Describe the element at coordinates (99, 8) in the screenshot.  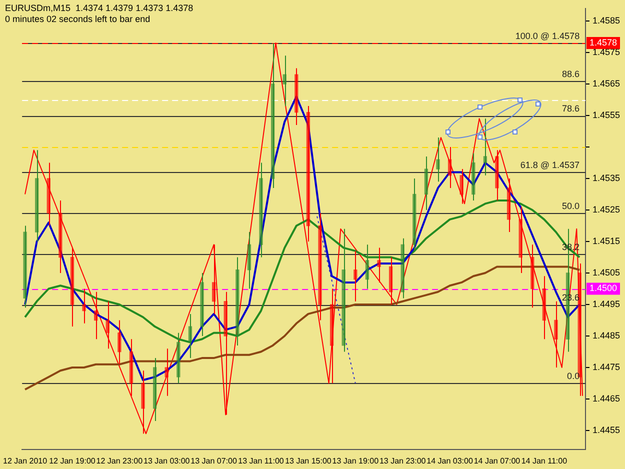
I see `chart-title: EURUSDm,M15 1.4374 1.4379 1.4373 1.4378` at that location.